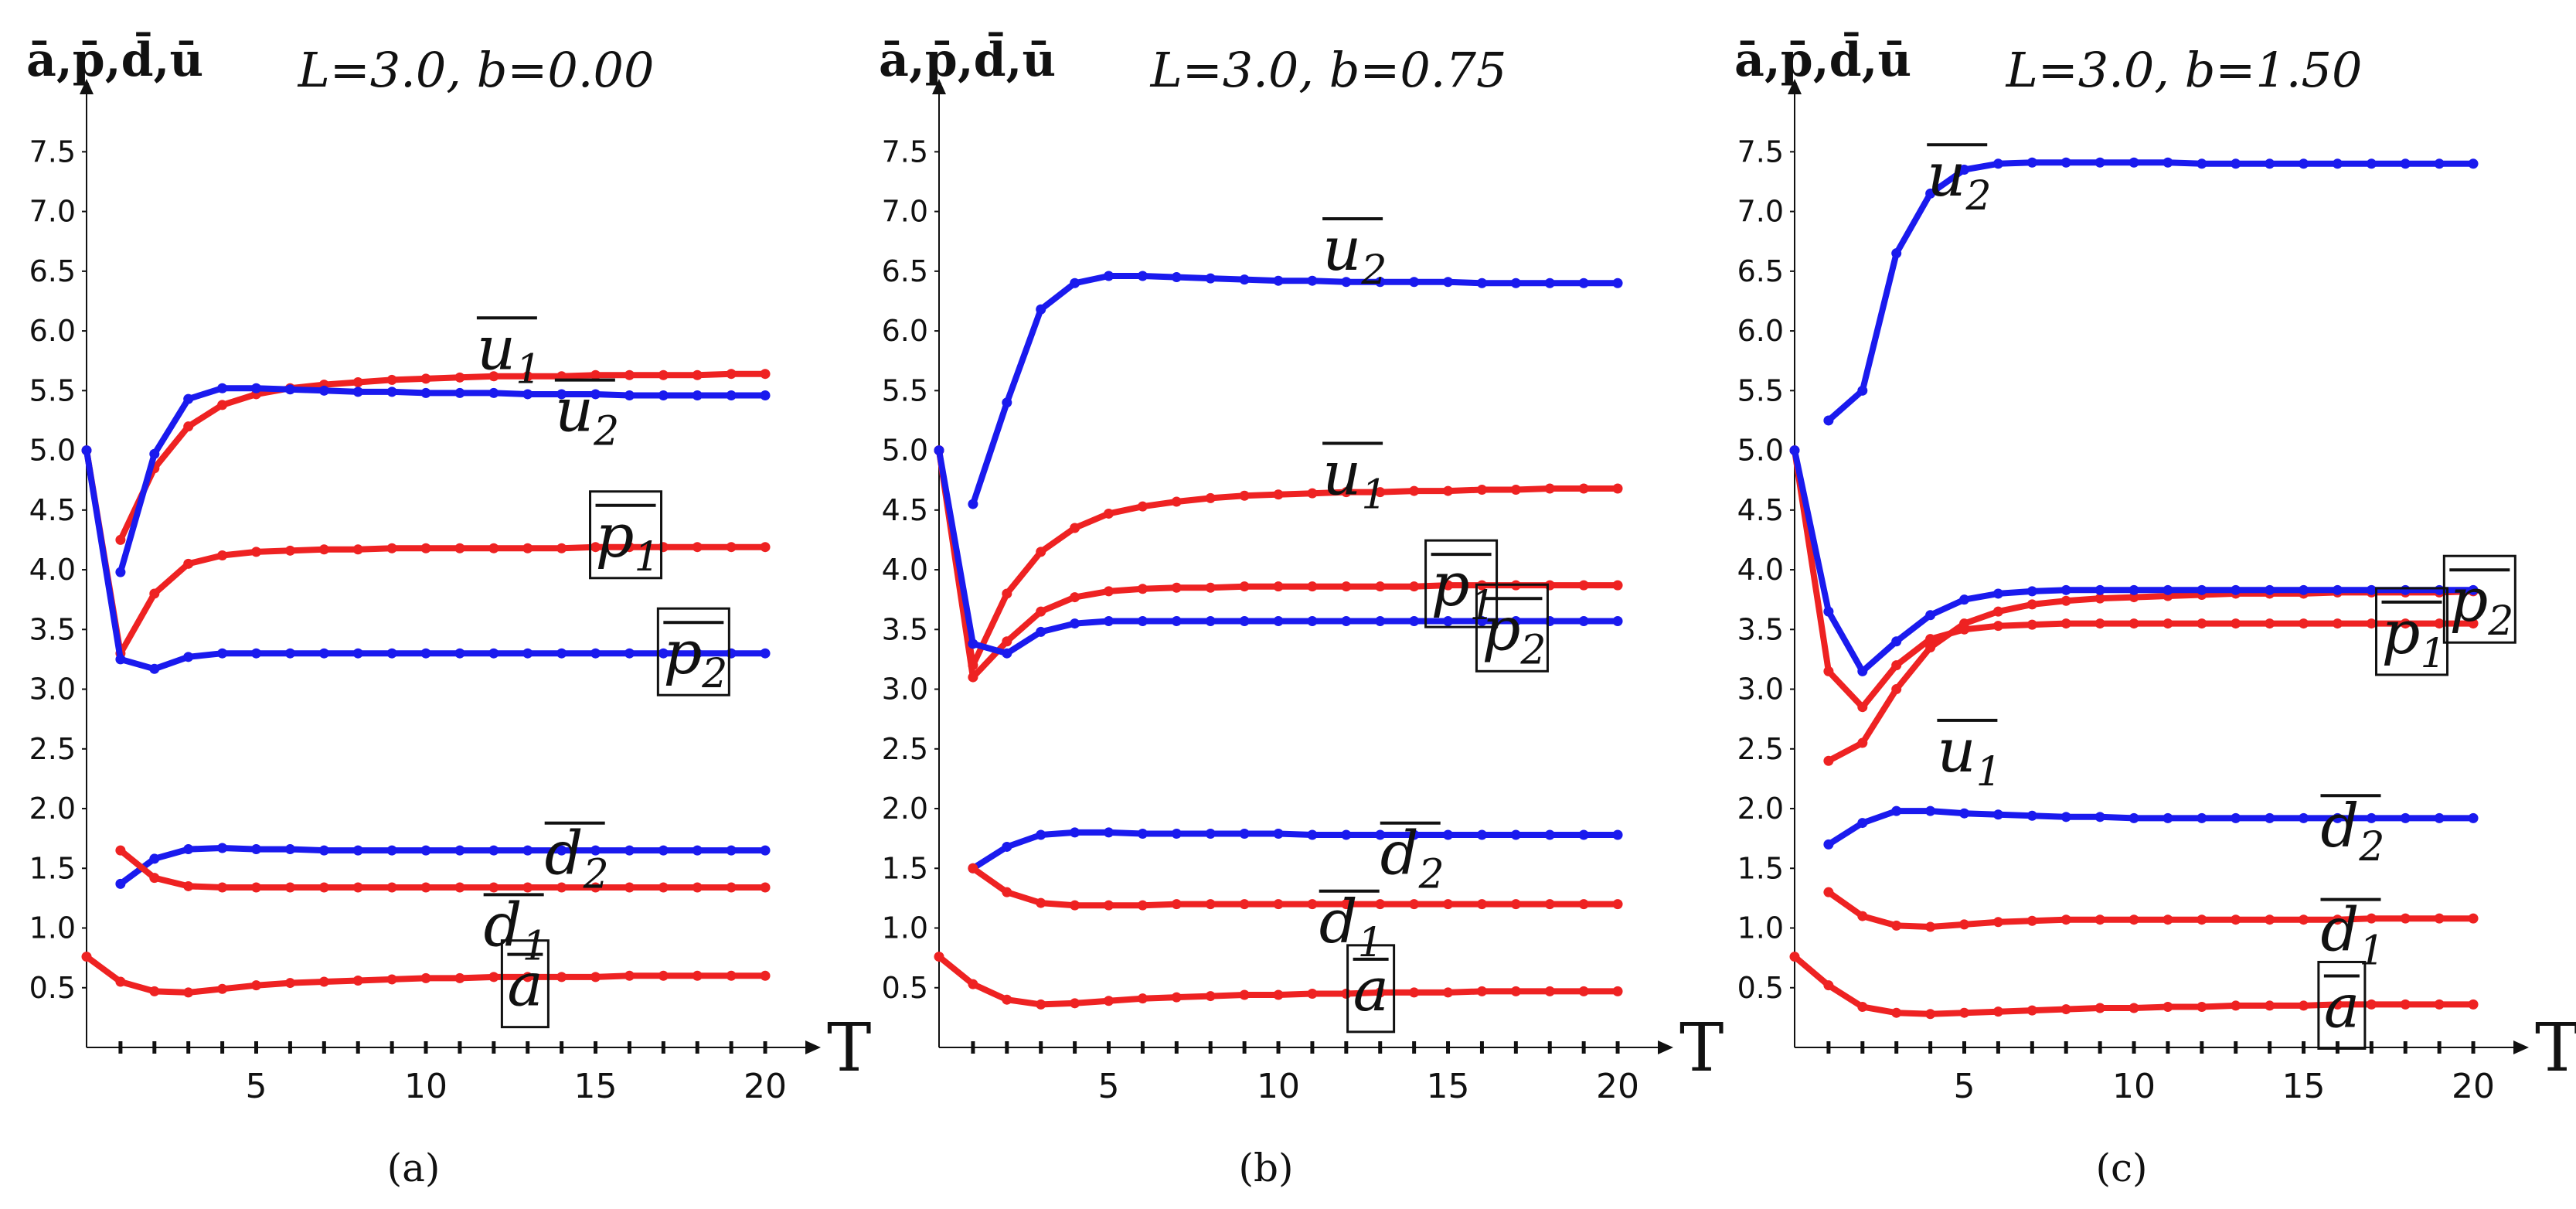 The image size is (2576, 1209). Describe the element at coordinates (425, 1086) in the screenshot. I see `panel-a-x-tick-label: 10` at that location.